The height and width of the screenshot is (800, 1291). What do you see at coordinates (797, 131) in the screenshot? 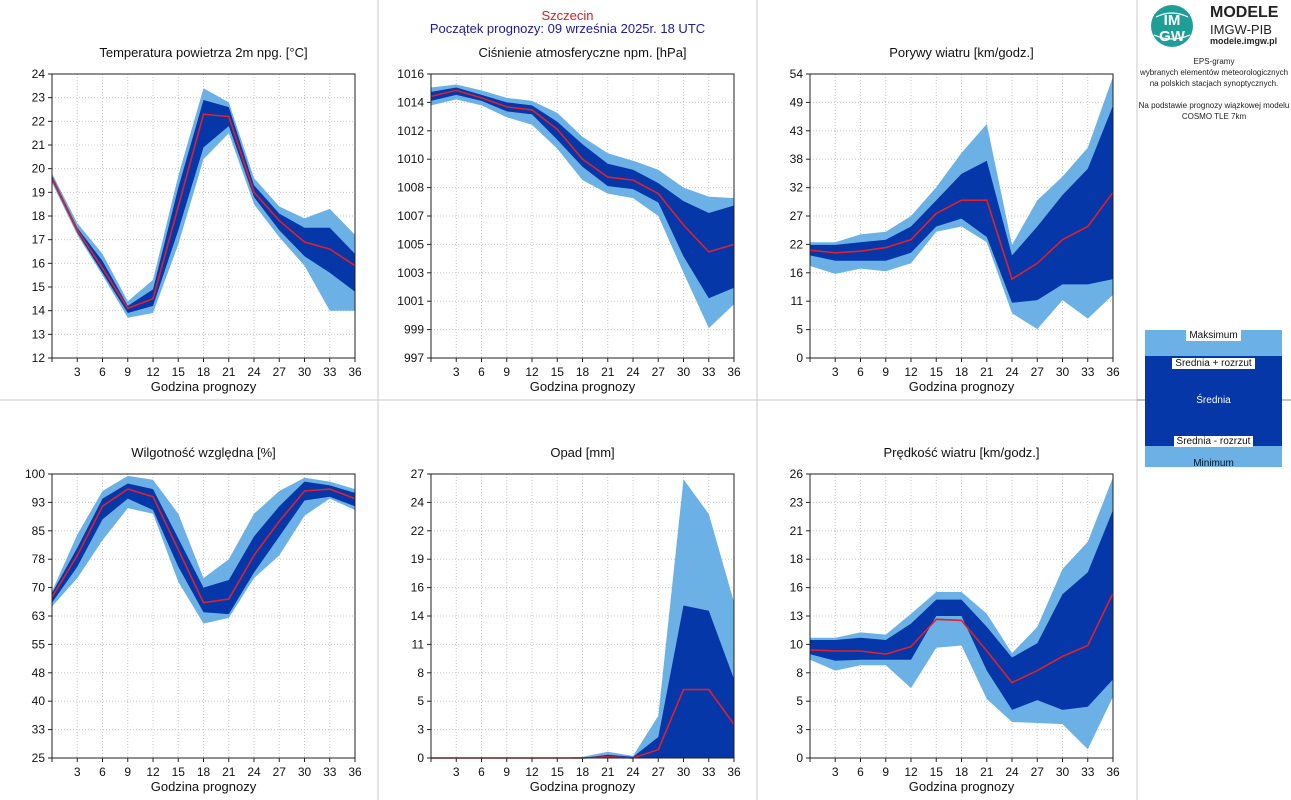
I see `y-tick-label: 43` at bounding box center [797, 131].